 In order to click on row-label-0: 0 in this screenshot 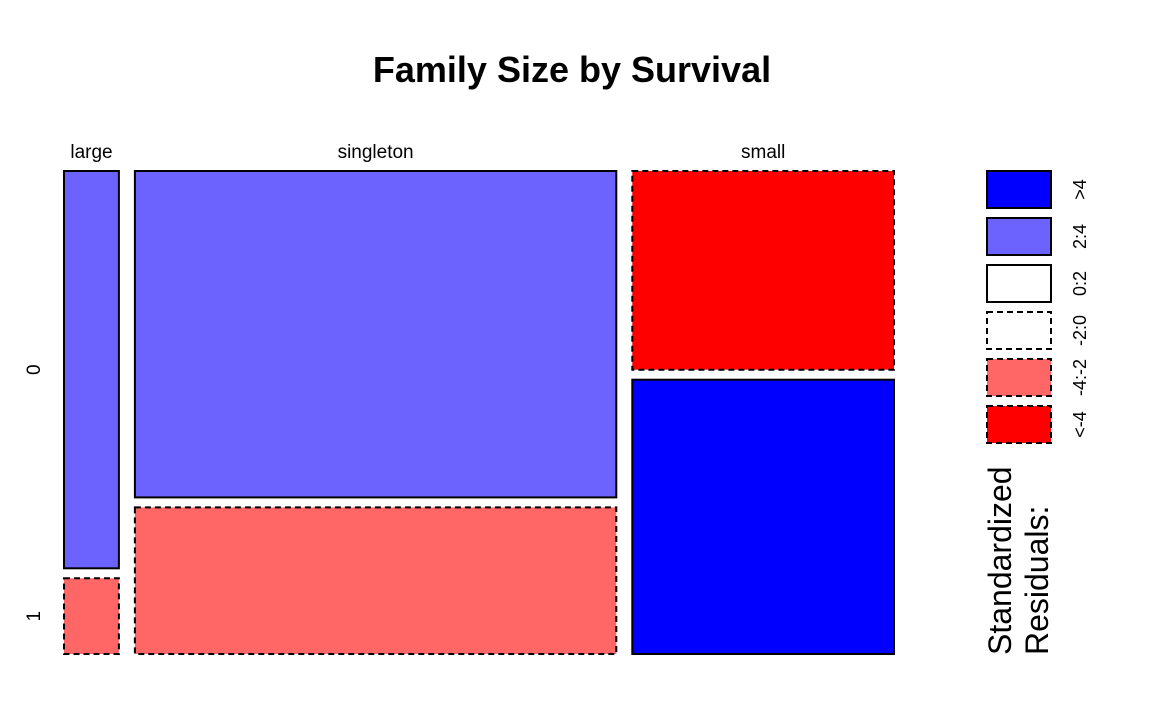, I will do `click(34, 369)`.